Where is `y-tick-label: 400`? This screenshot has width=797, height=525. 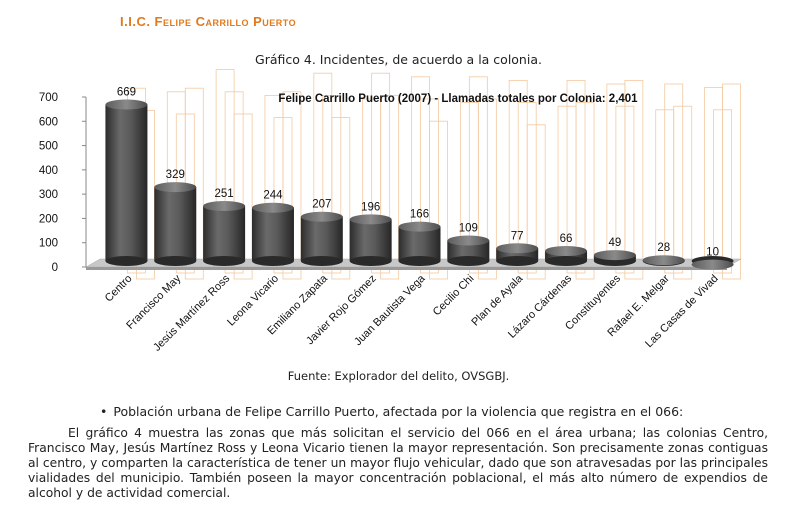 y-tick-label: 400 is located at coordinates (48, 171).